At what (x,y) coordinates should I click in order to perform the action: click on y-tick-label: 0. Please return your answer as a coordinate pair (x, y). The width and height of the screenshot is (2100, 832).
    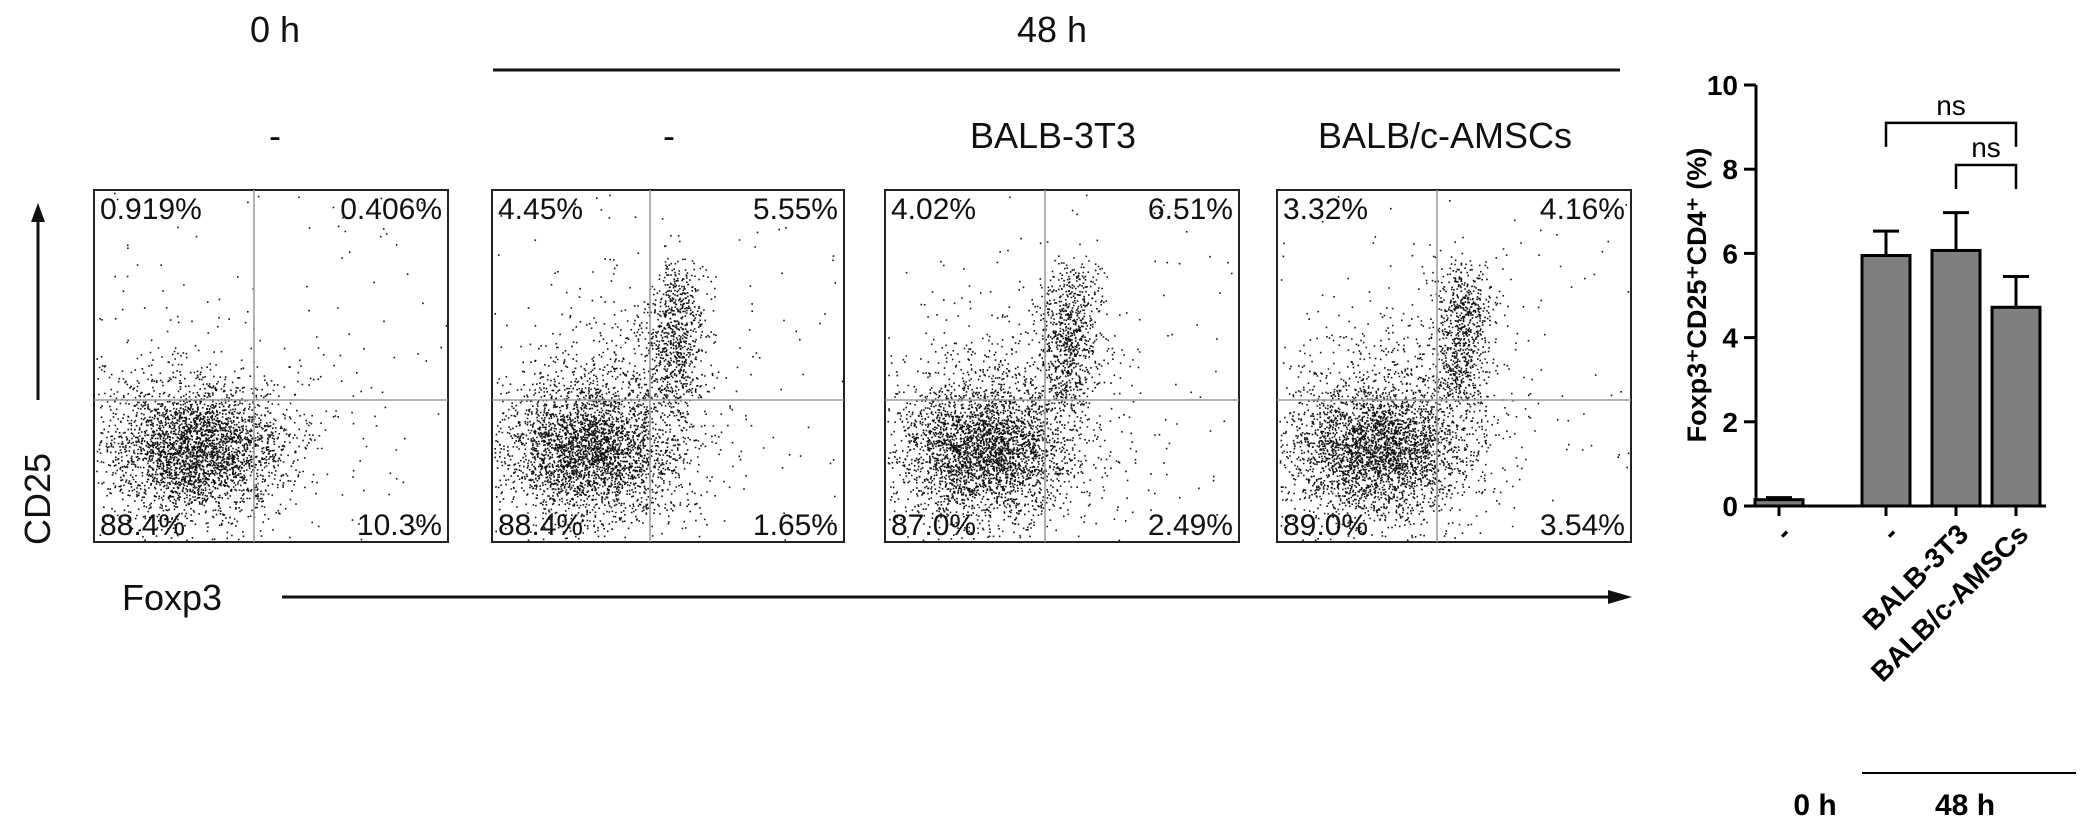
    Looking at the image, I should click on (1730, 506).